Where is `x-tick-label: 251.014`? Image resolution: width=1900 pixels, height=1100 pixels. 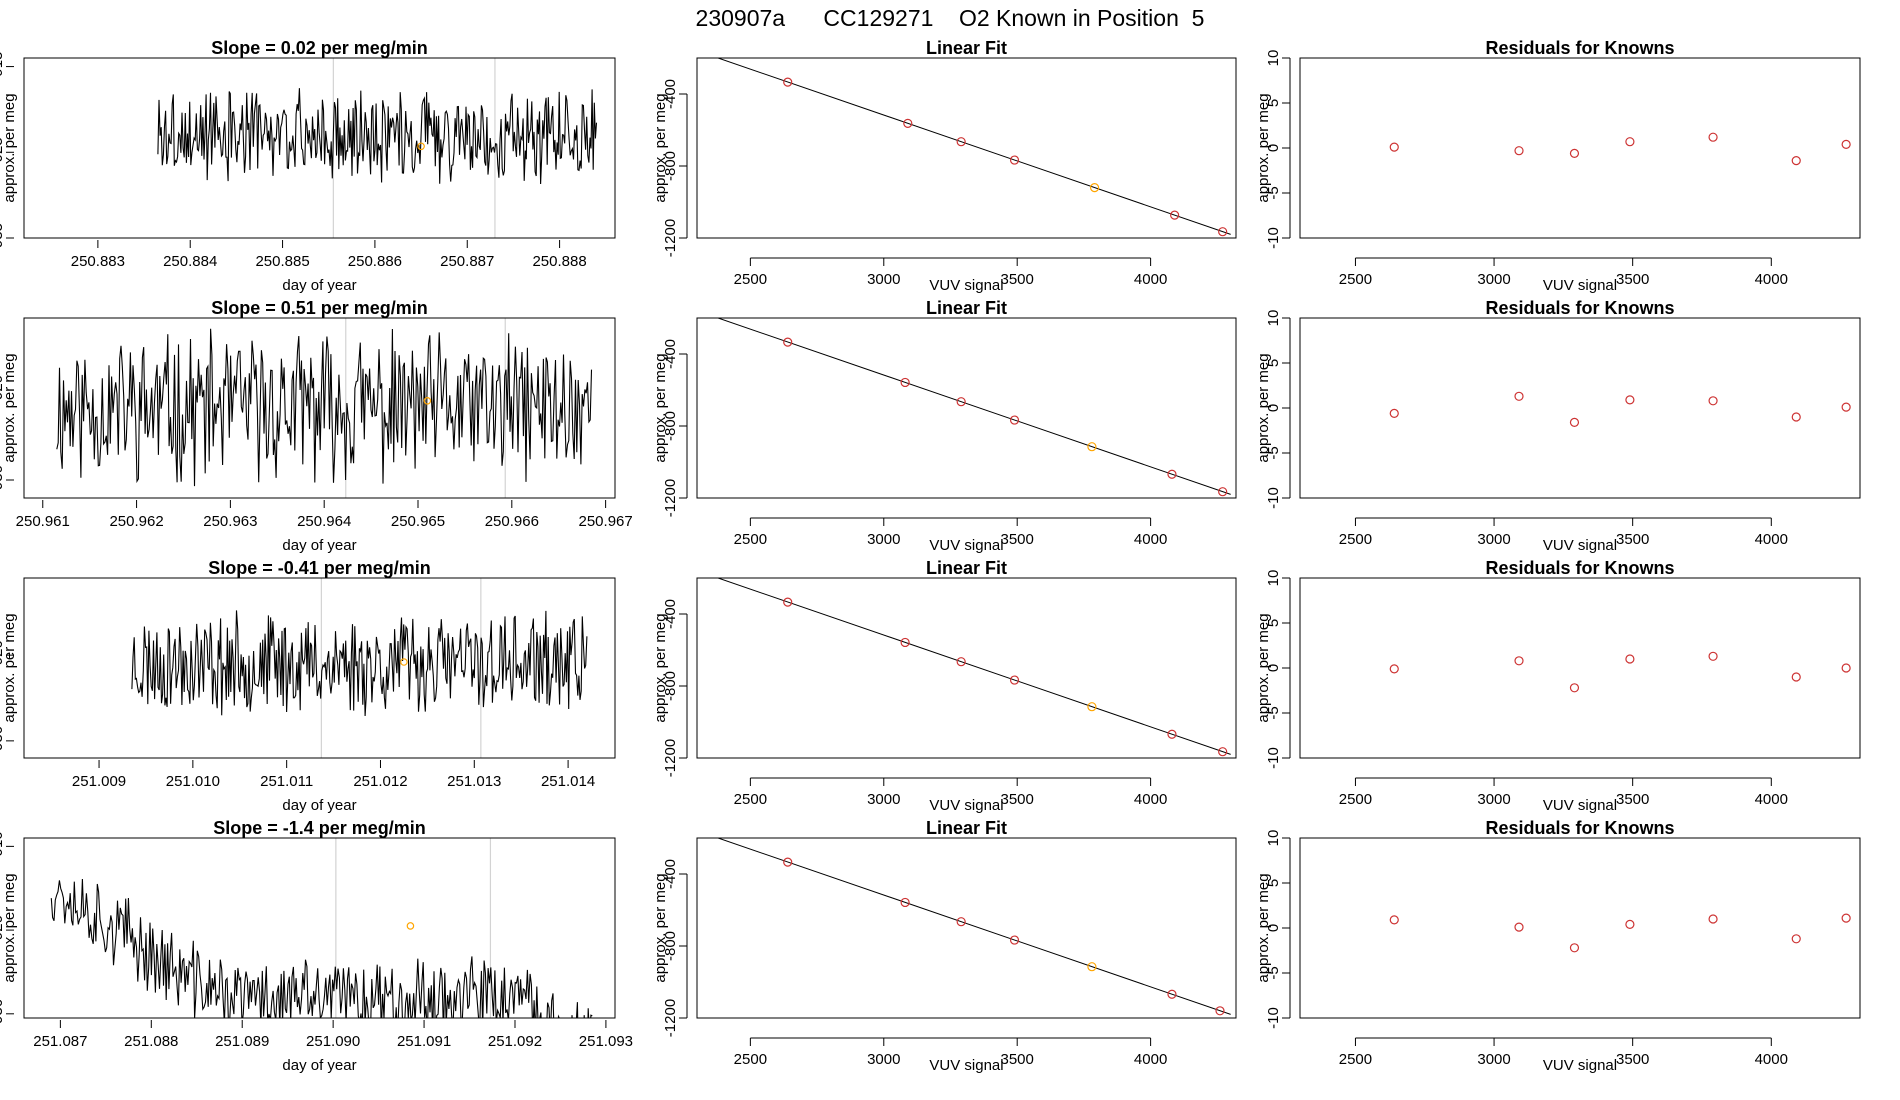
x-tick-label: 251.014 is located at coordinates (568, 781).